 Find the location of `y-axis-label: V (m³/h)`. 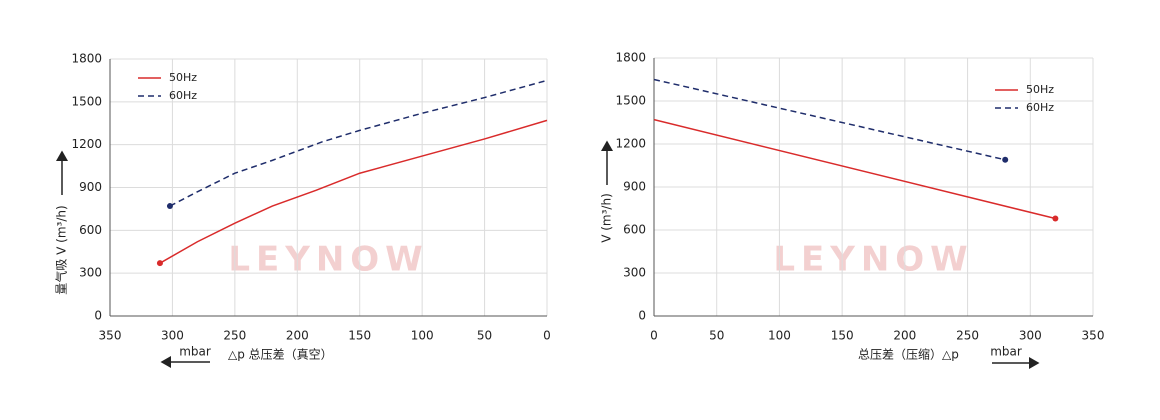

y-axis-label: V (m³/h) is located at coordinates (607, 218).